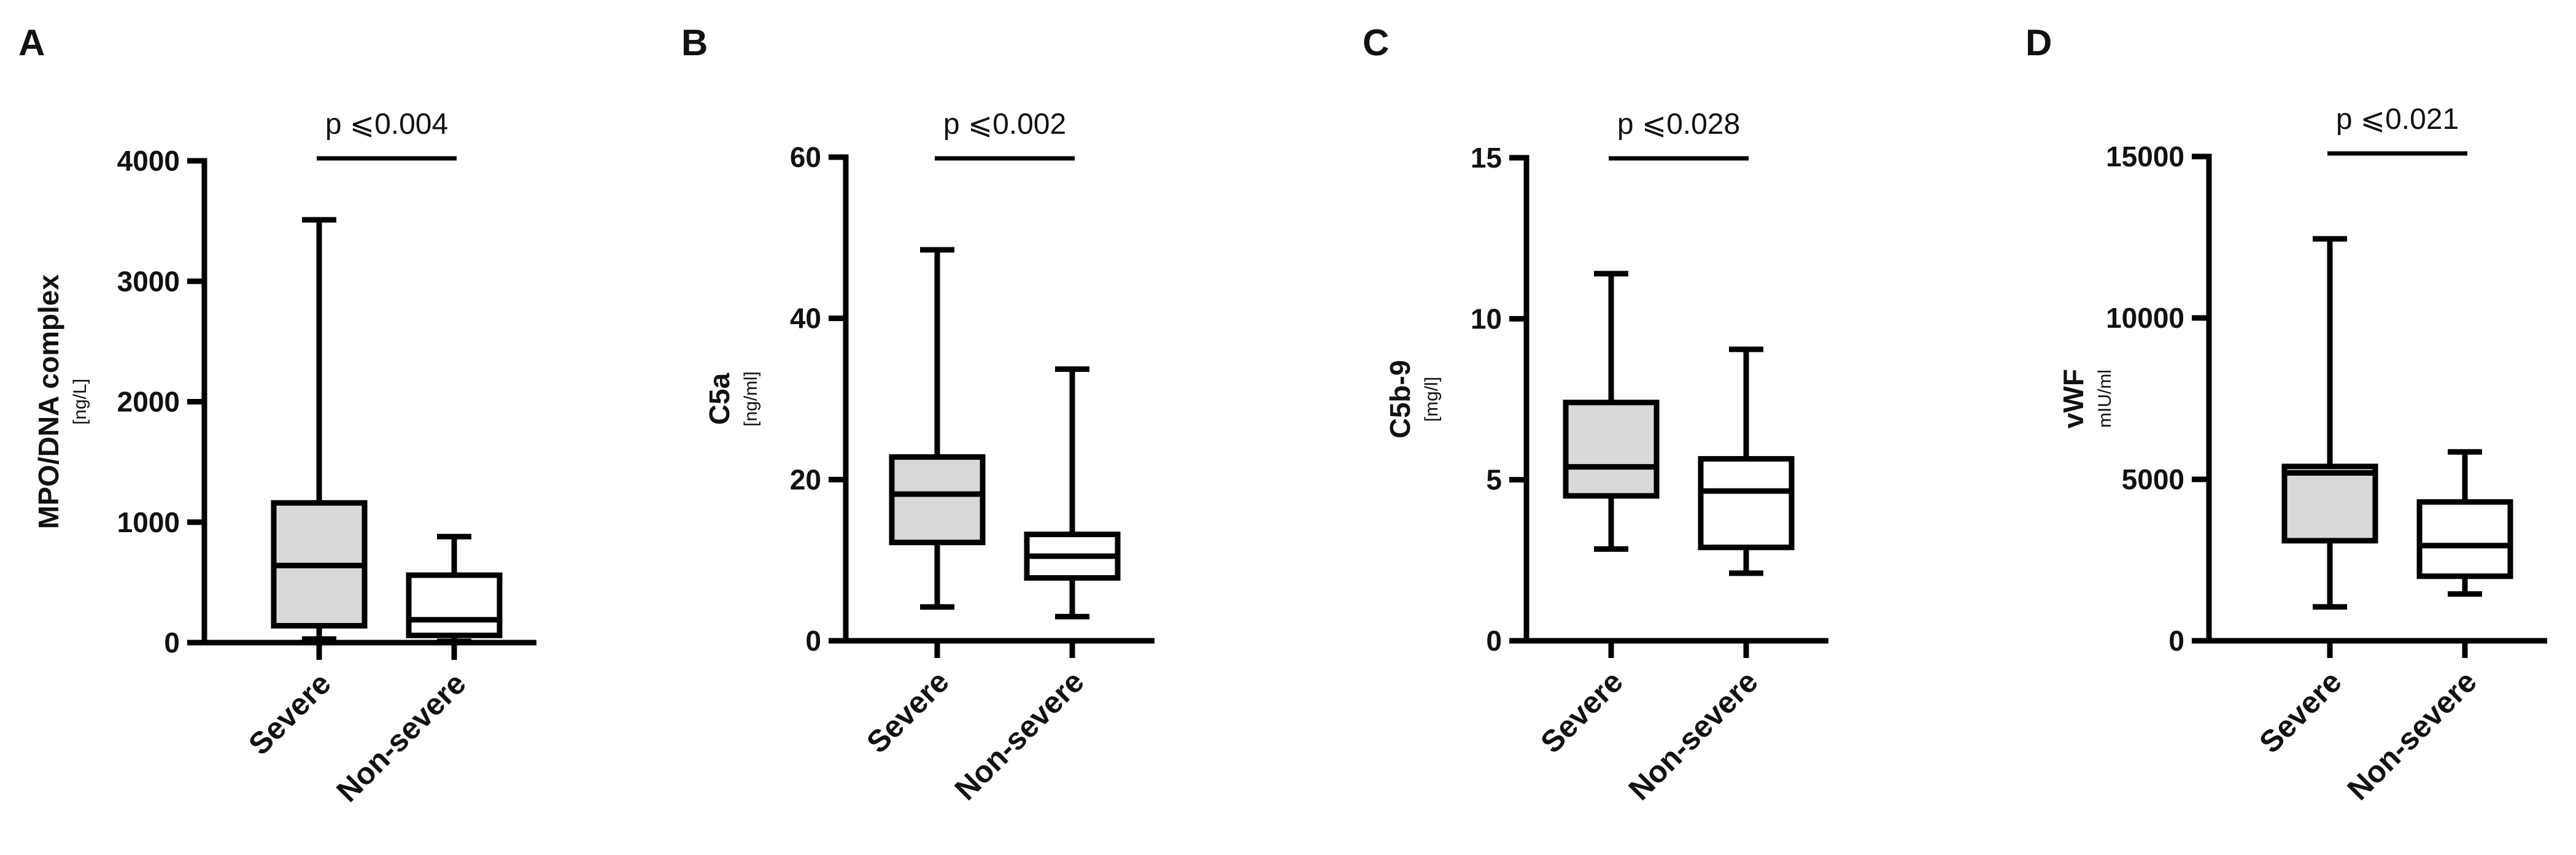 The image size is (2576, 855). What do you see at coordinates (805, 319) in the screenshot?
I see `y-tick-label: 40` at bounding box center [805, 319].